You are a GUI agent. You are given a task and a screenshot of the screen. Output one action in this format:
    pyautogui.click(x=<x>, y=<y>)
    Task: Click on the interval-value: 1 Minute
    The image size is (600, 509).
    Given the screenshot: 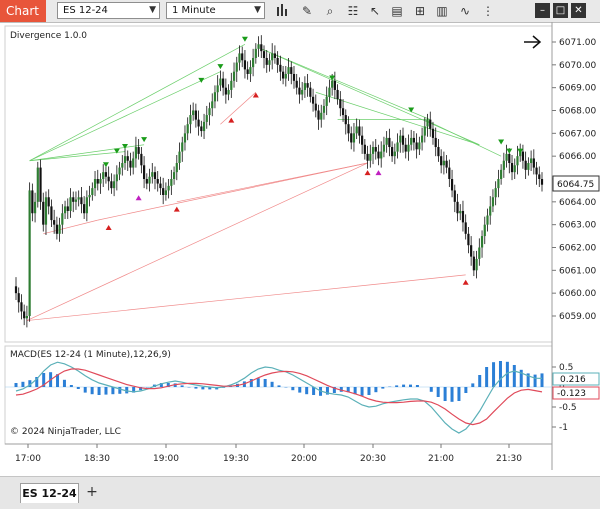 What is the action you would take?
    pyautogui.click(x=194, y=10)
    